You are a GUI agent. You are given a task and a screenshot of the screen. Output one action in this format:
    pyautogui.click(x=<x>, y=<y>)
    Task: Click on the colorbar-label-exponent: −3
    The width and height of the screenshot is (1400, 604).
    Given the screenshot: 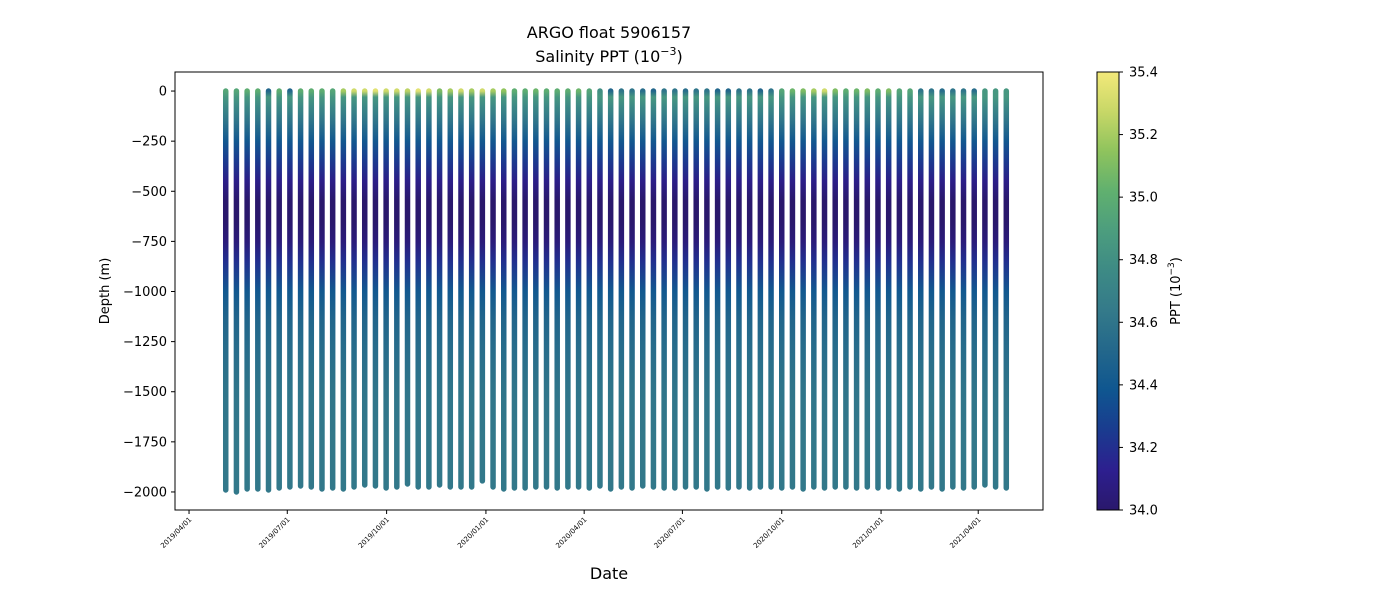 What is the action you would take?
    pyautogui.click(x=1172, y=268)
    